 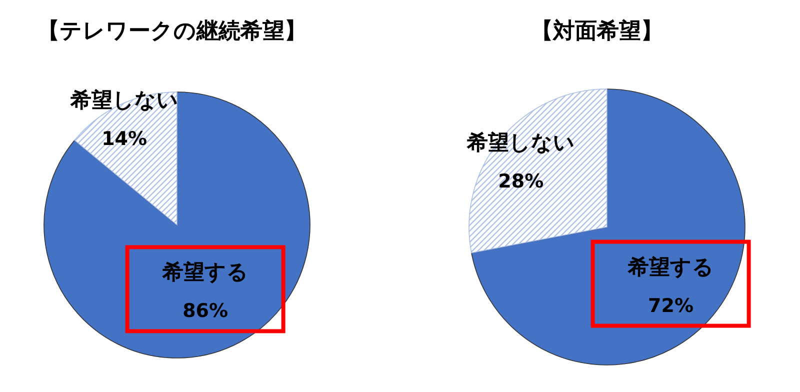 What do you see at coordinates (597, 31) in the screenshot?
I see `chart-title: 【対面希望】` at bounding box center [597, 31].